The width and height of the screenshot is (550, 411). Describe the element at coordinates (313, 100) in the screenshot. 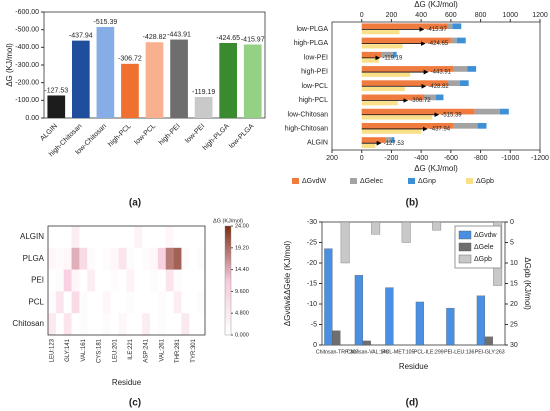

I see `y-tick-label: high-PCL` at that location.